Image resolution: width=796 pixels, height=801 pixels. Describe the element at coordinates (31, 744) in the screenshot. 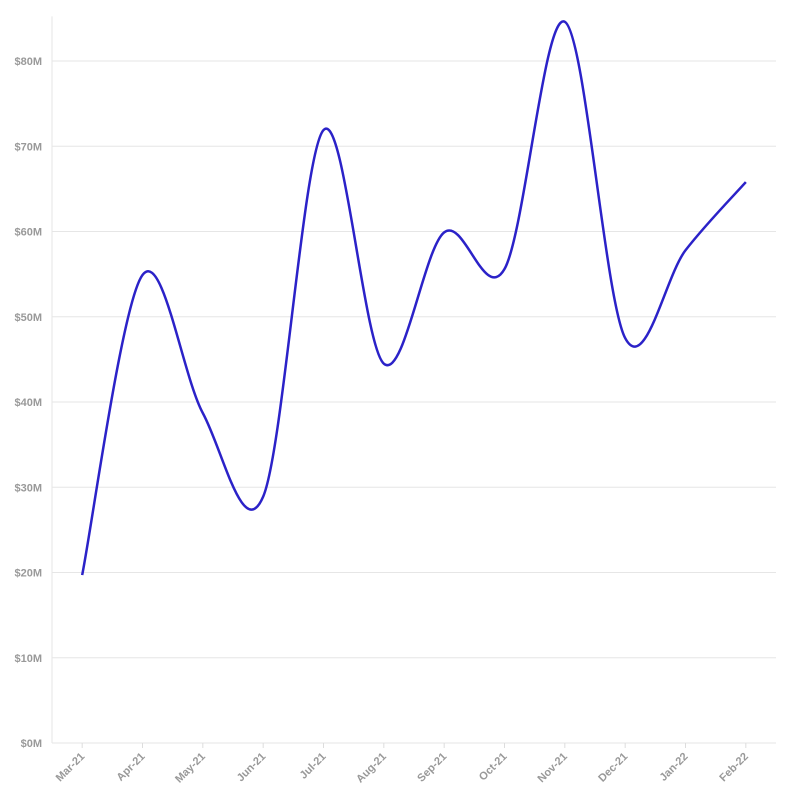

I see `y-tick-label: $0M` at that location.